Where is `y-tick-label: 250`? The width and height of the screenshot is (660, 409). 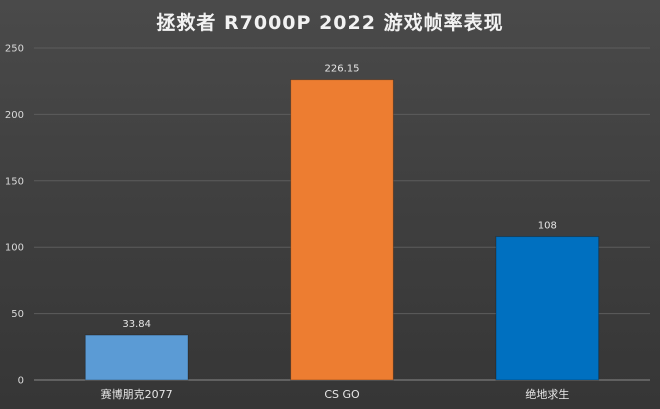 y-tick-label: 250 is located at coordinates (14, 49).